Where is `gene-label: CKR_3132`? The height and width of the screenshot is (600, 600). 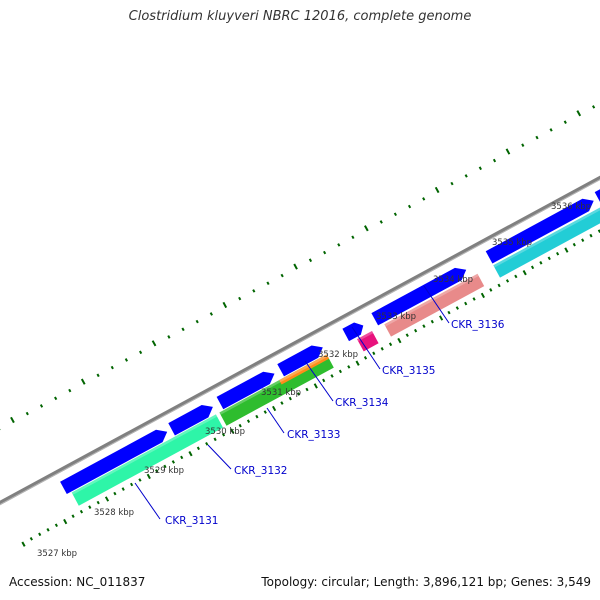 gene-label: CKR_3132 is located at coordinates (260, 471).